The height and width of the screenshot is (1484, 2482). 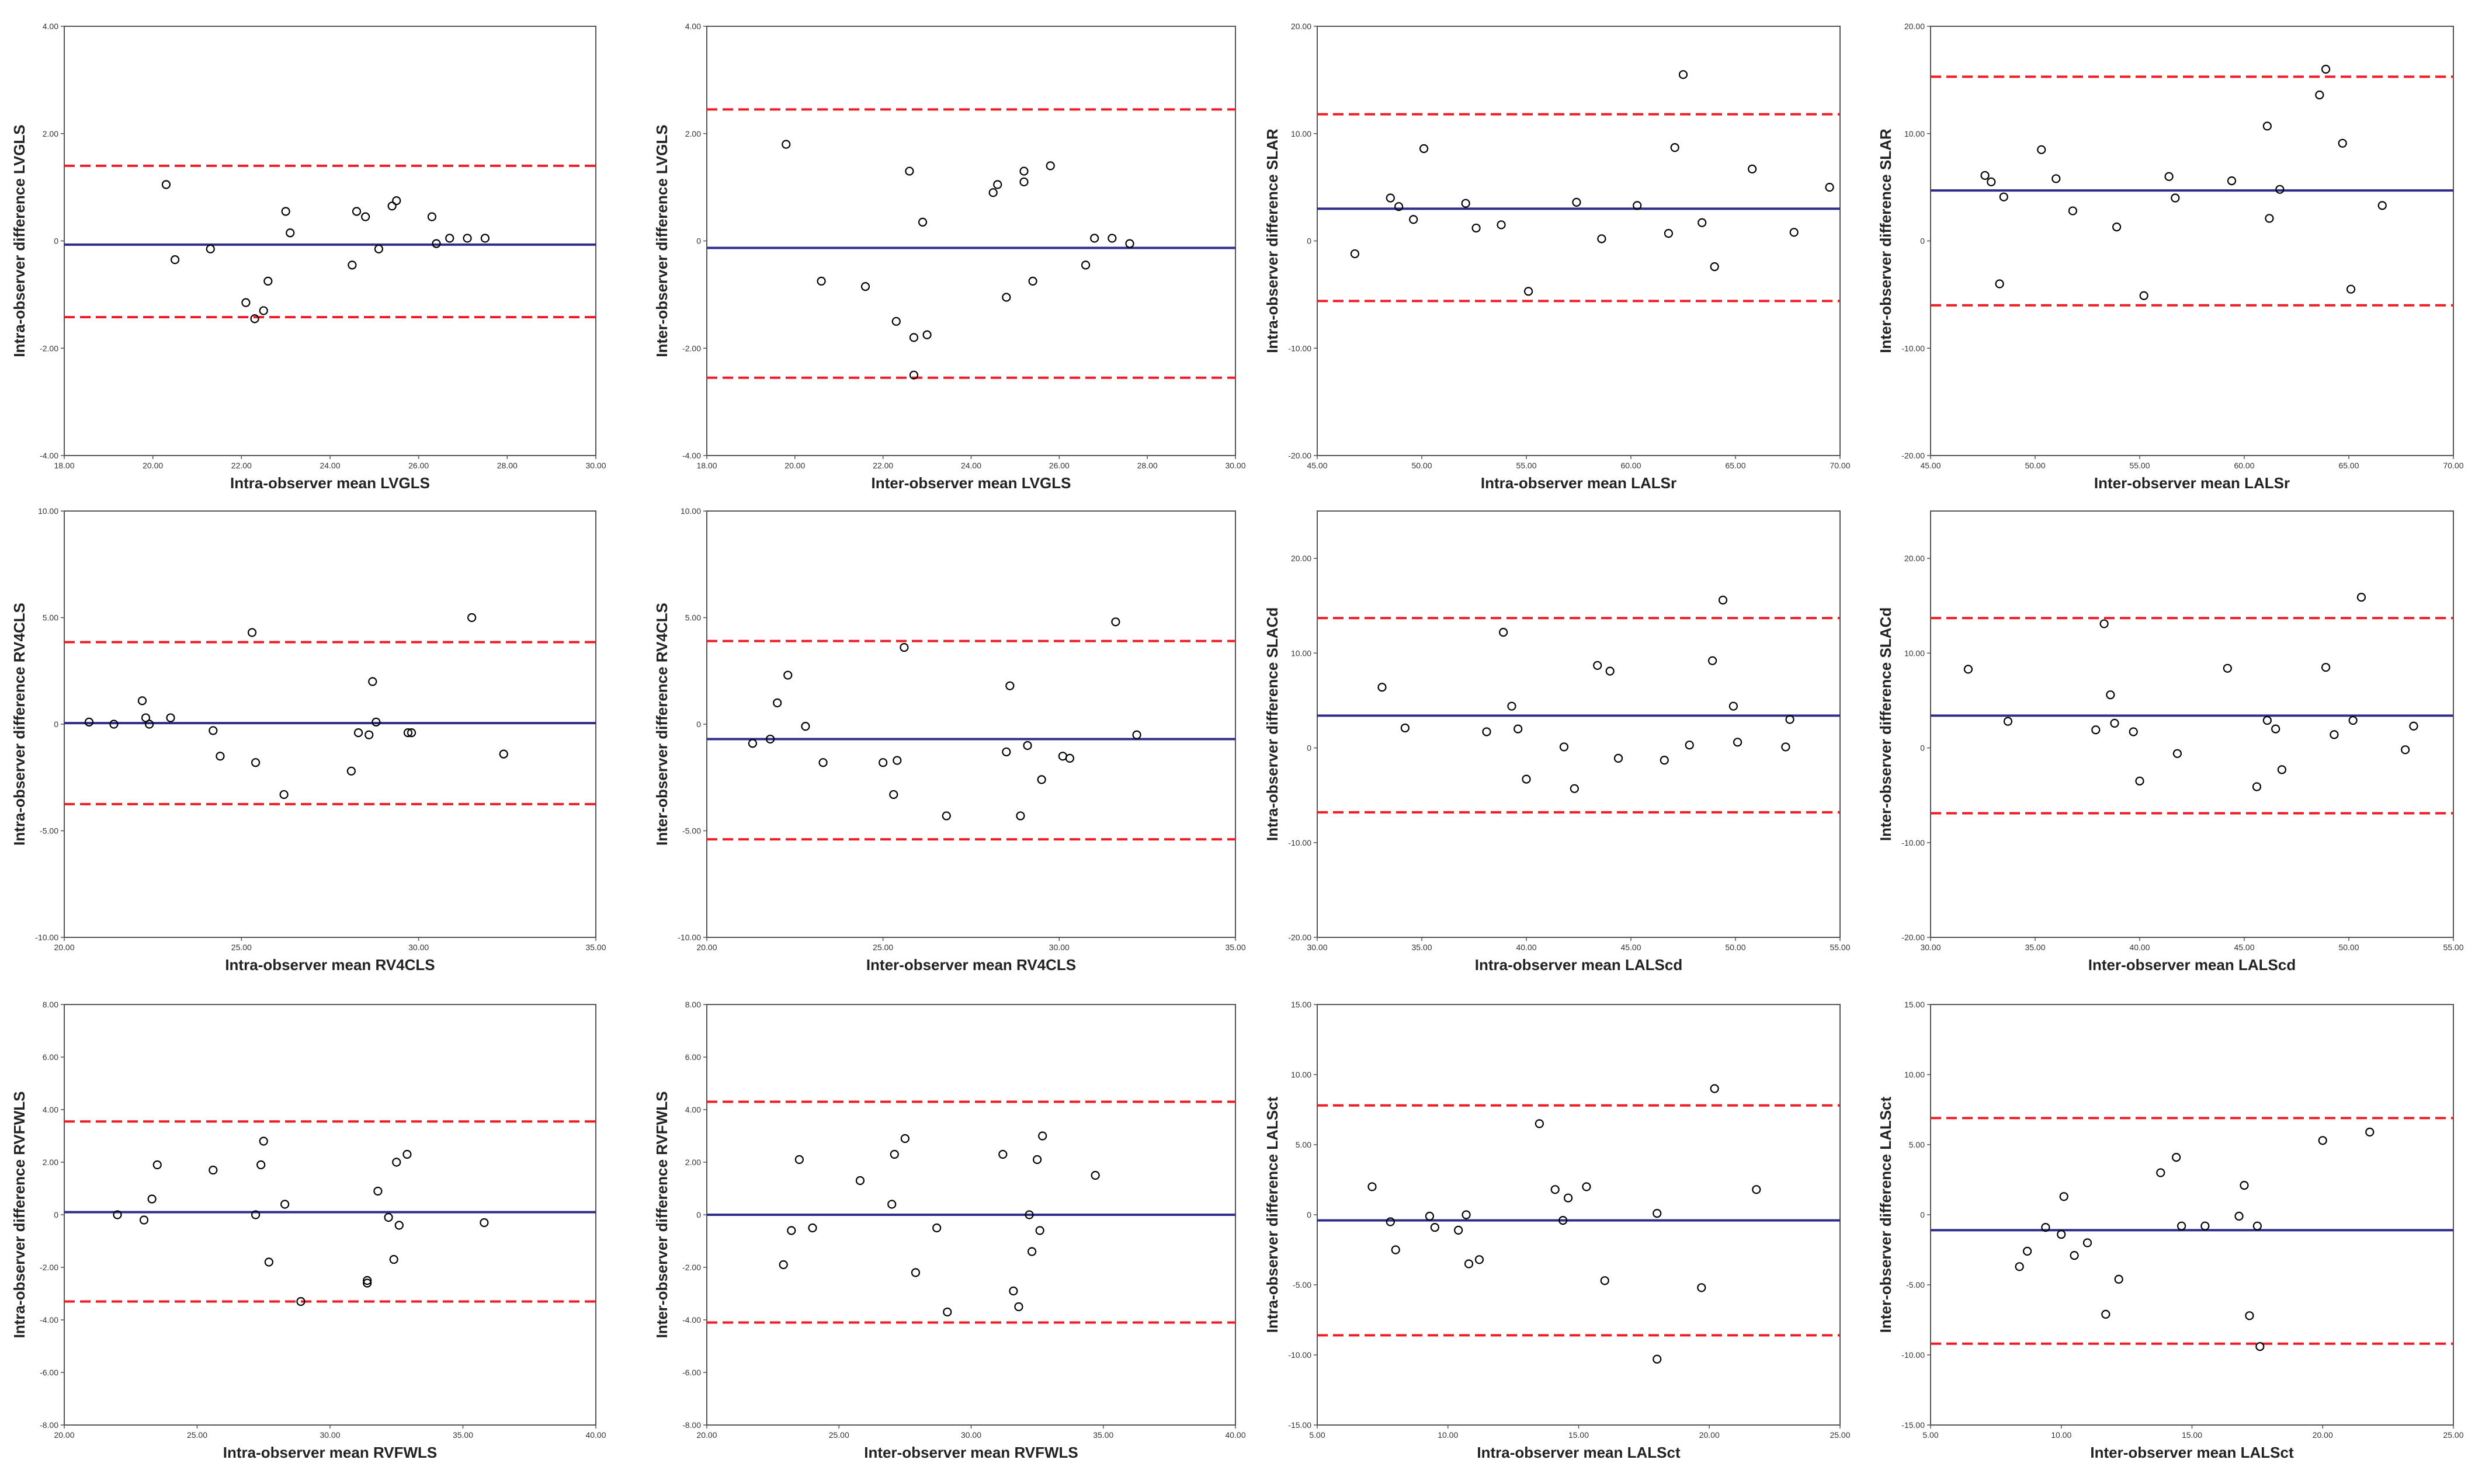 I want to click on x-tick-label: 30.00, so click(x=1930, y=947).